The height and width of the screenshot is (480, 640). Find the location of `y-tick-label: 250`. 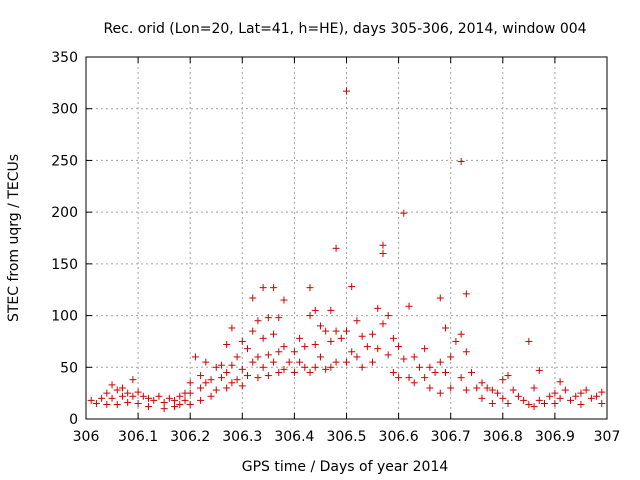

y-tick-label: 250 is located at coordinates (64, 161).